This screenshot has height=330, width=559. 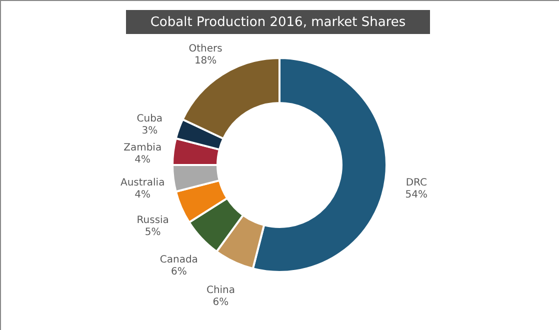 I want to click on data-label: 3%, so click(x=150, y=130).